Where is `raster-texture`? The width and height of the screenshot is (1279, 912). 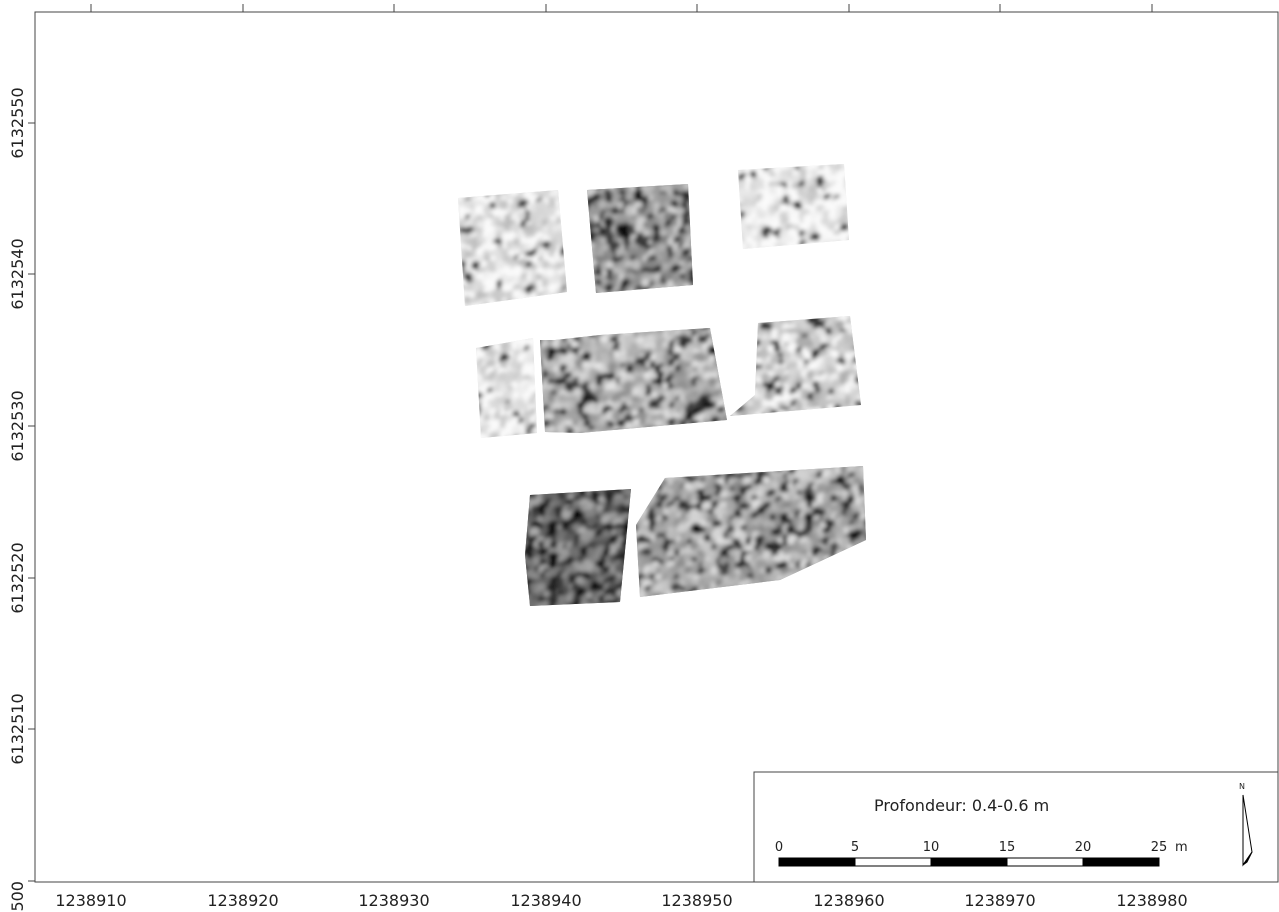
raster-texture is located at coordinates (633, 380).